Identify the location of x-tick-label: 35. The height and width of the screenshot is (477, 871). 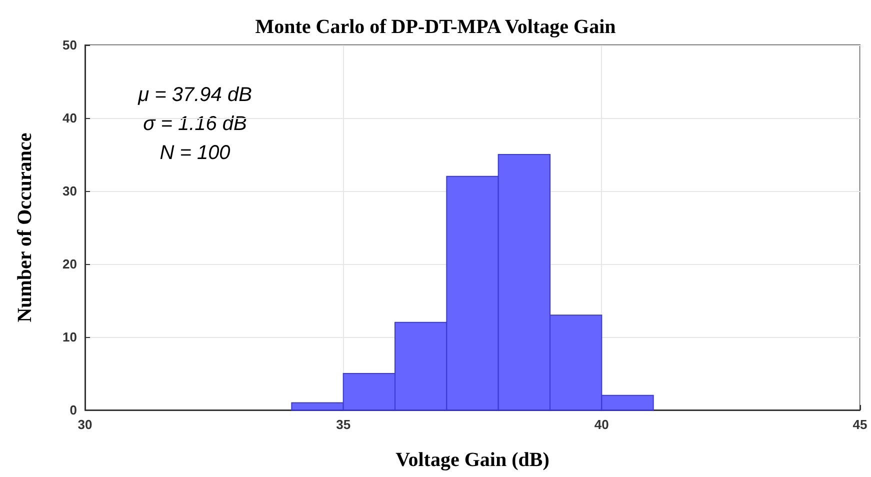
(343, 424).